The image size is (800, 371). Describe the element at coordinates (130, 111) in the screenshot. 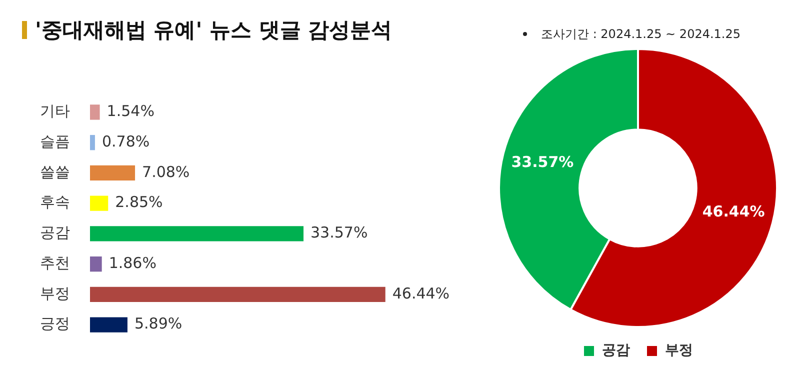

I see `data-label: 1.54%` at that location.